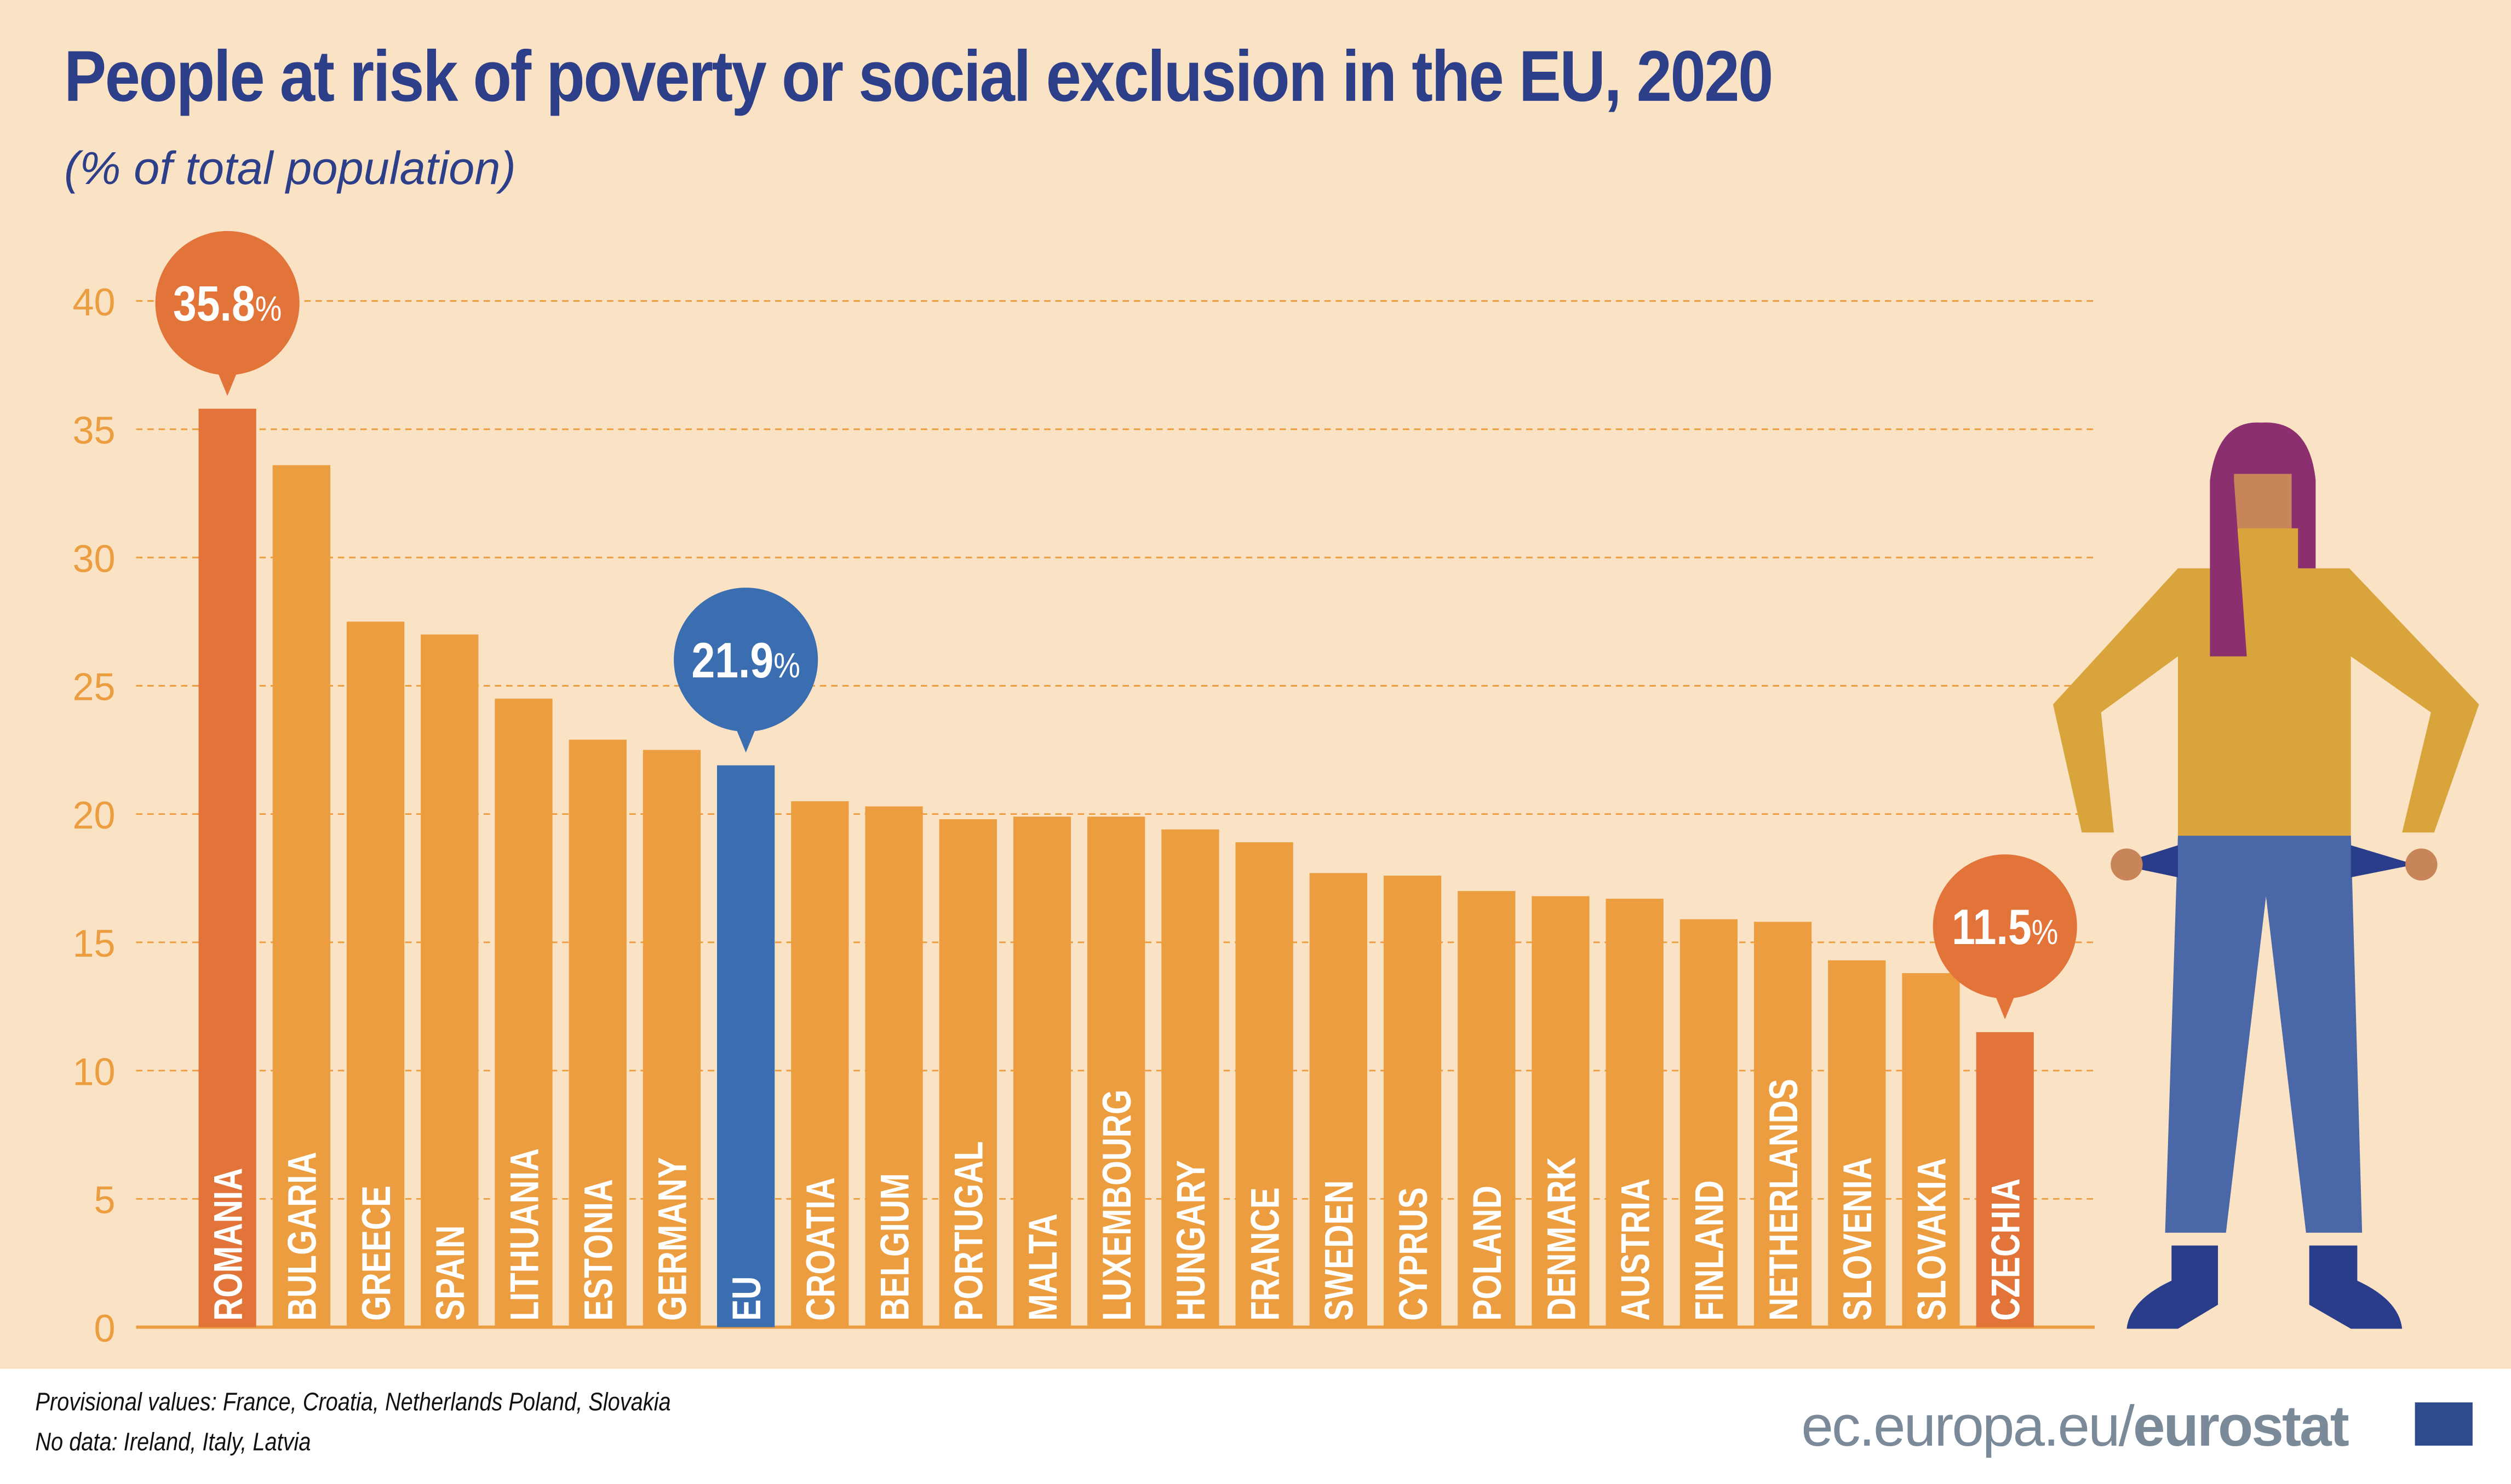 The height and width of the screenshot is (1484, 2511). I want to click on bar-lithuania, so click(524, 1012).